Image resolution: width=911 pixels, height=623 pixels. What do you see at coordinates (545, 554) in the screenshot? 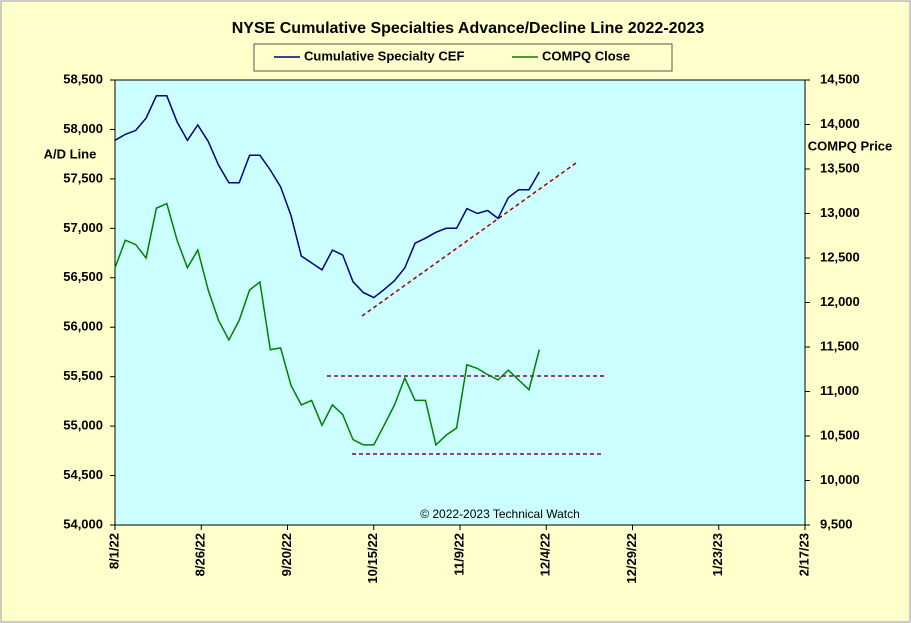
I see `x-tick-label: 12/4/22` at bounding box center [545, 554].